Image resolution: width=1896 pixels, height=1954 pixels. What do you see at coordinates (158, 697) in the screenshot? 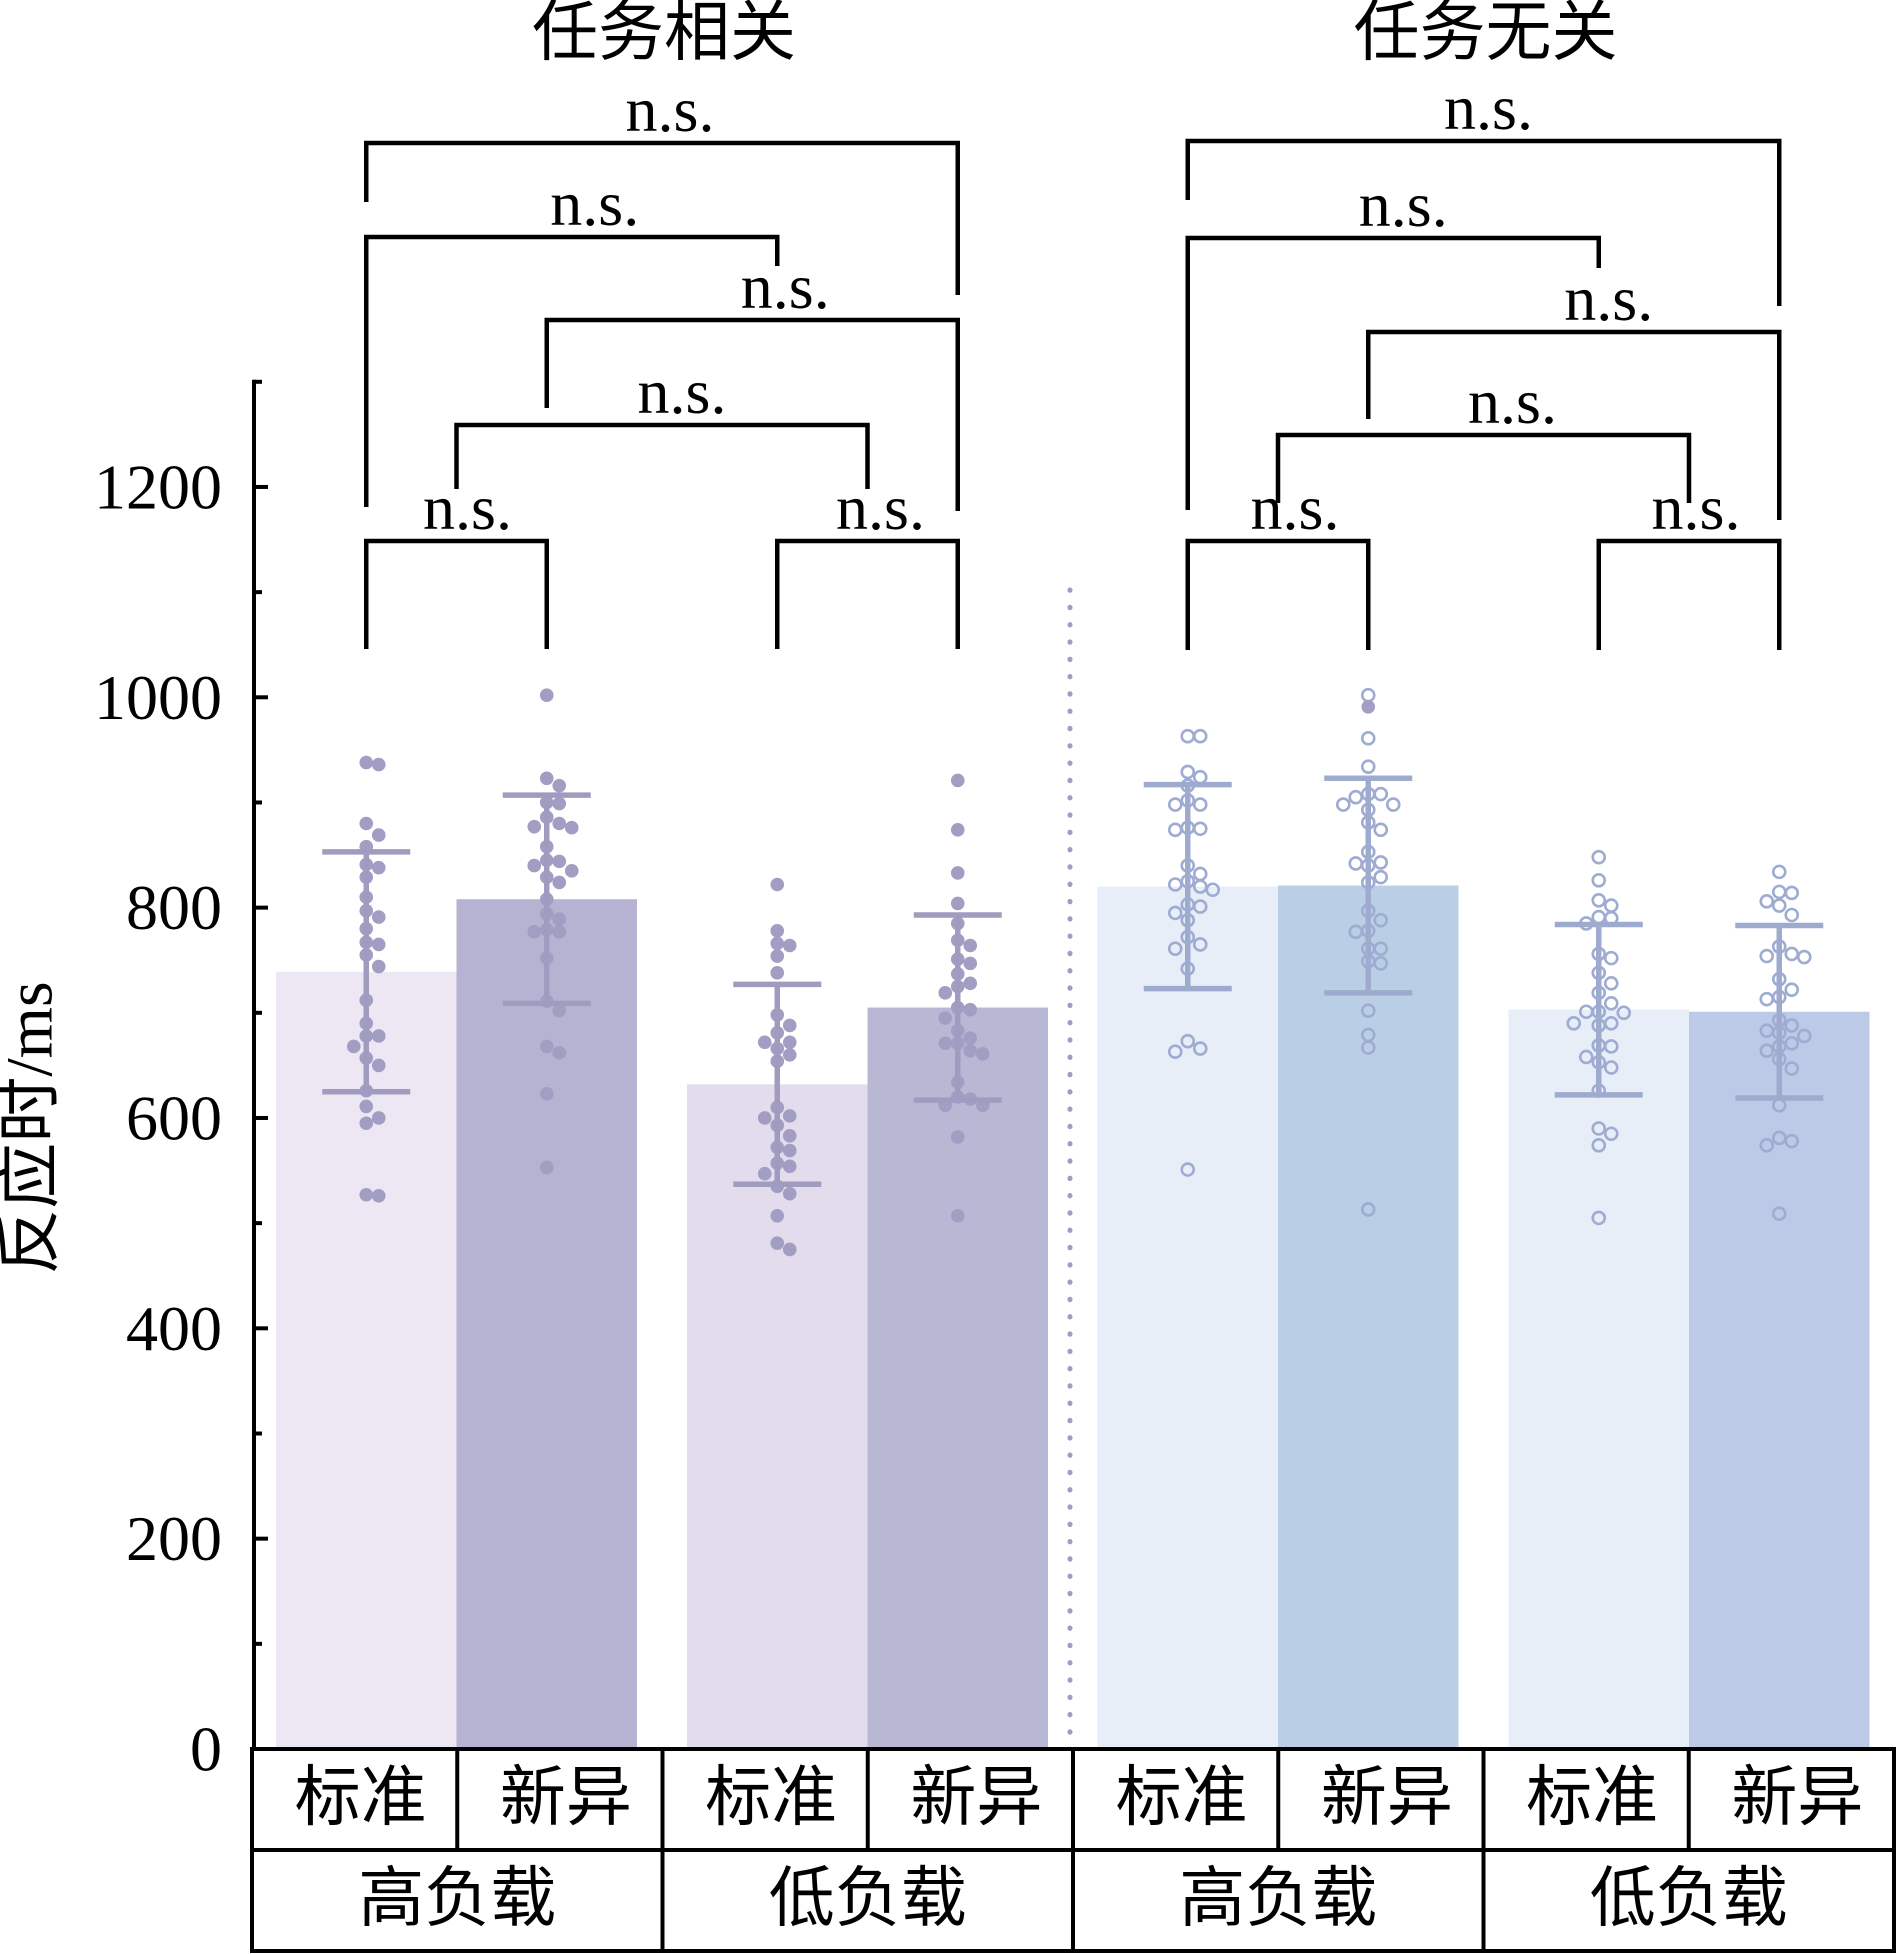
I see `y-tick-label: 1000` at bounding box center [158, 697].